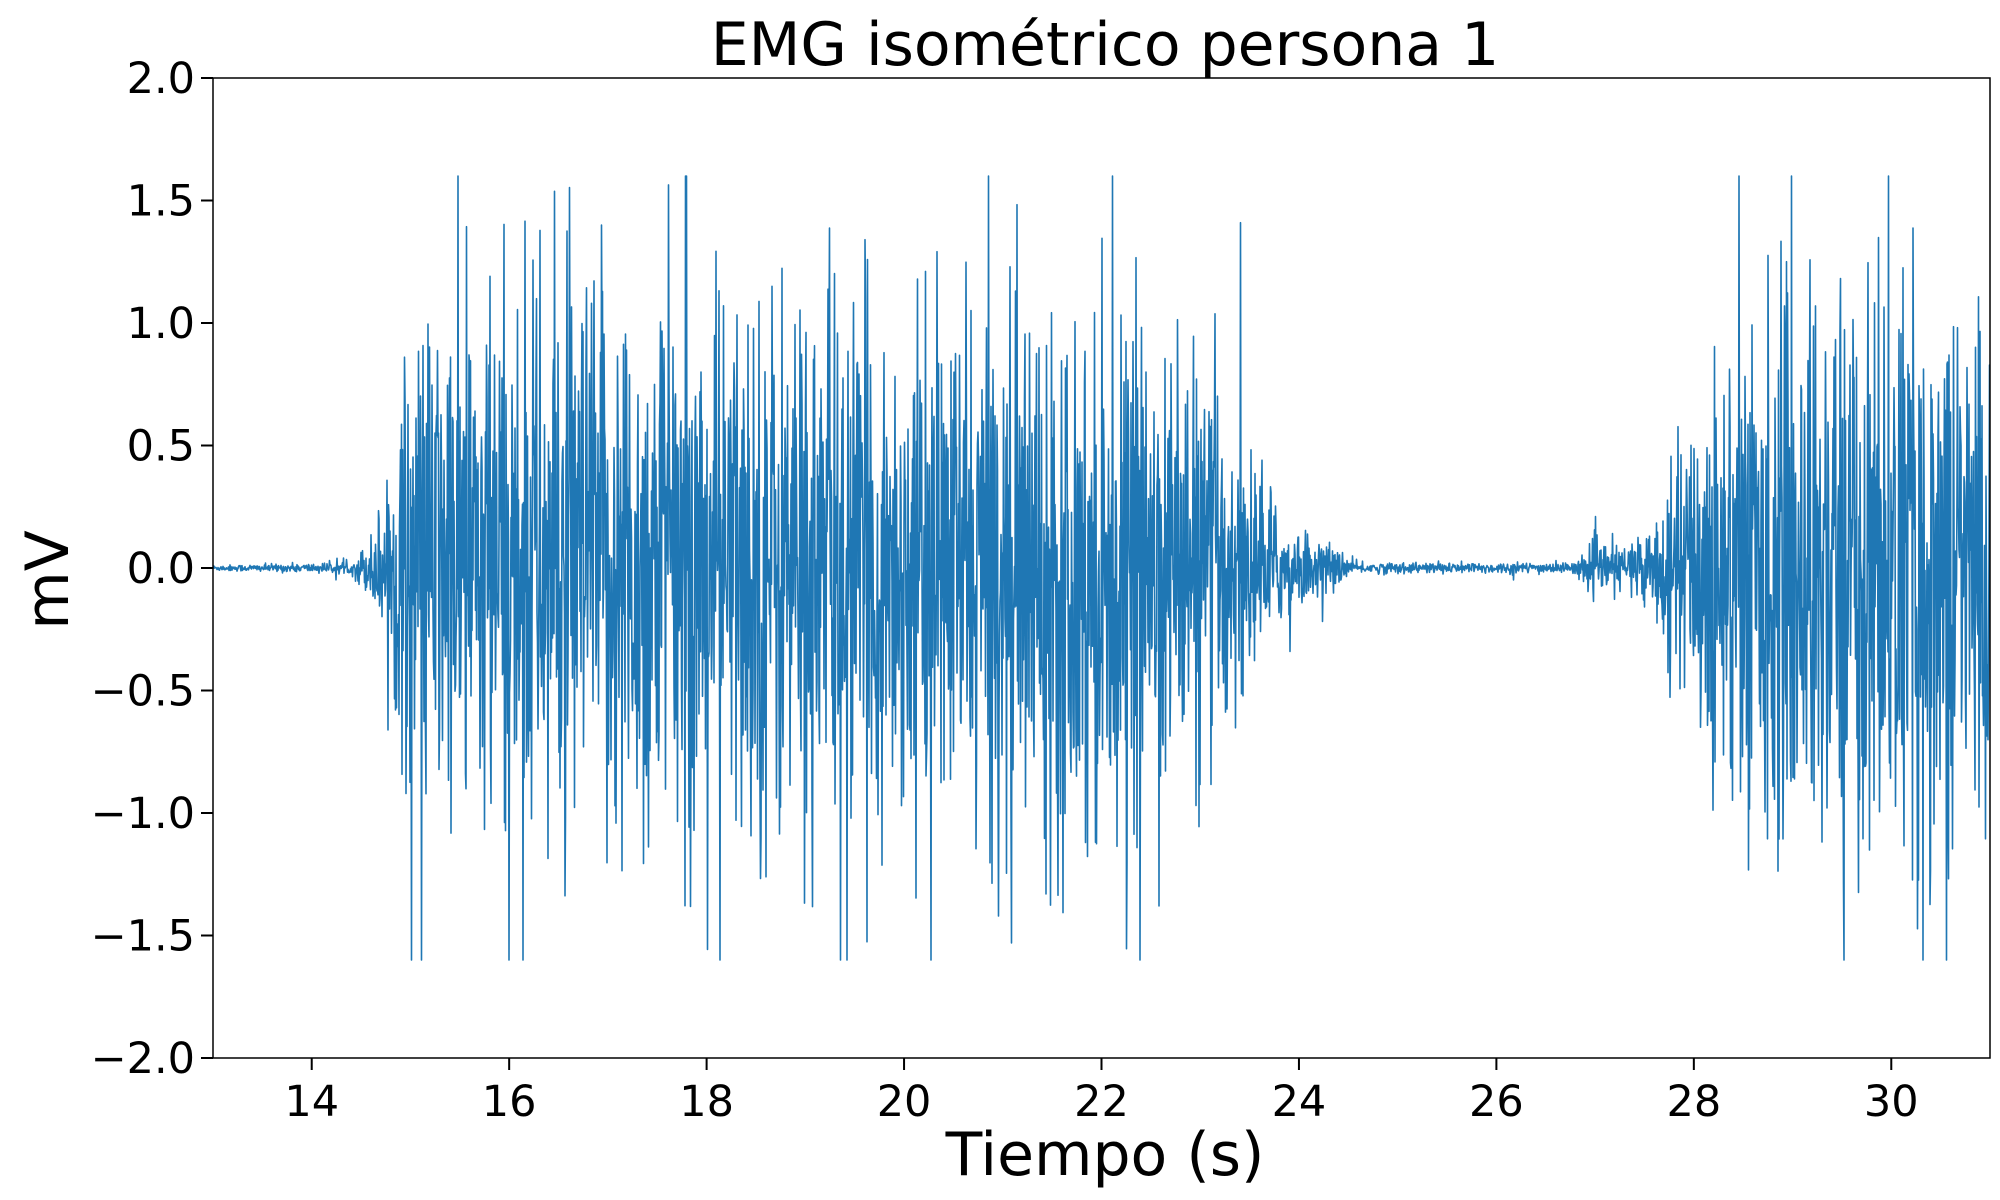 This screenshot has width=2000, height=1200. I want to click on y-tick-label: 1.5, so click(161, 202).